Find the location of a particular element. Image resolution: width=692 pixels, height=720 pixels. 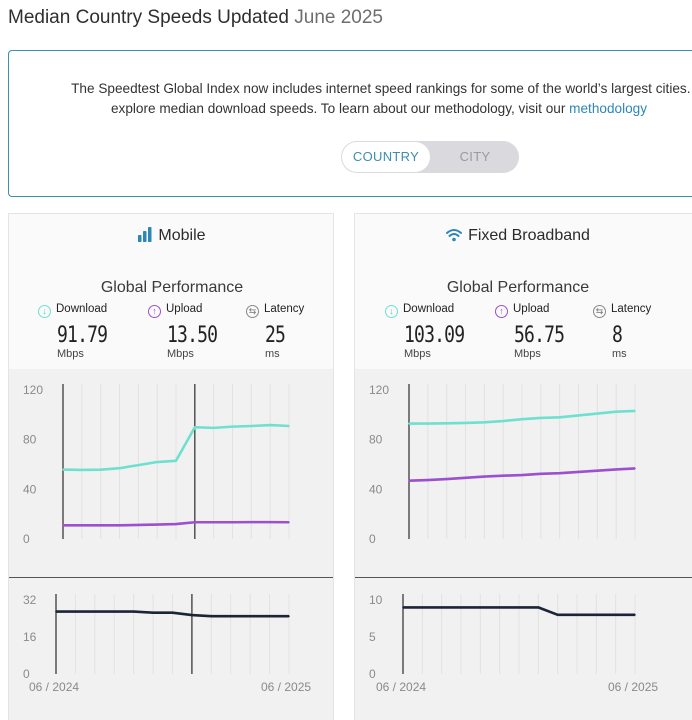

mobile-speed-svg: 0 40 80 120 is located at coordinates (156, 464).